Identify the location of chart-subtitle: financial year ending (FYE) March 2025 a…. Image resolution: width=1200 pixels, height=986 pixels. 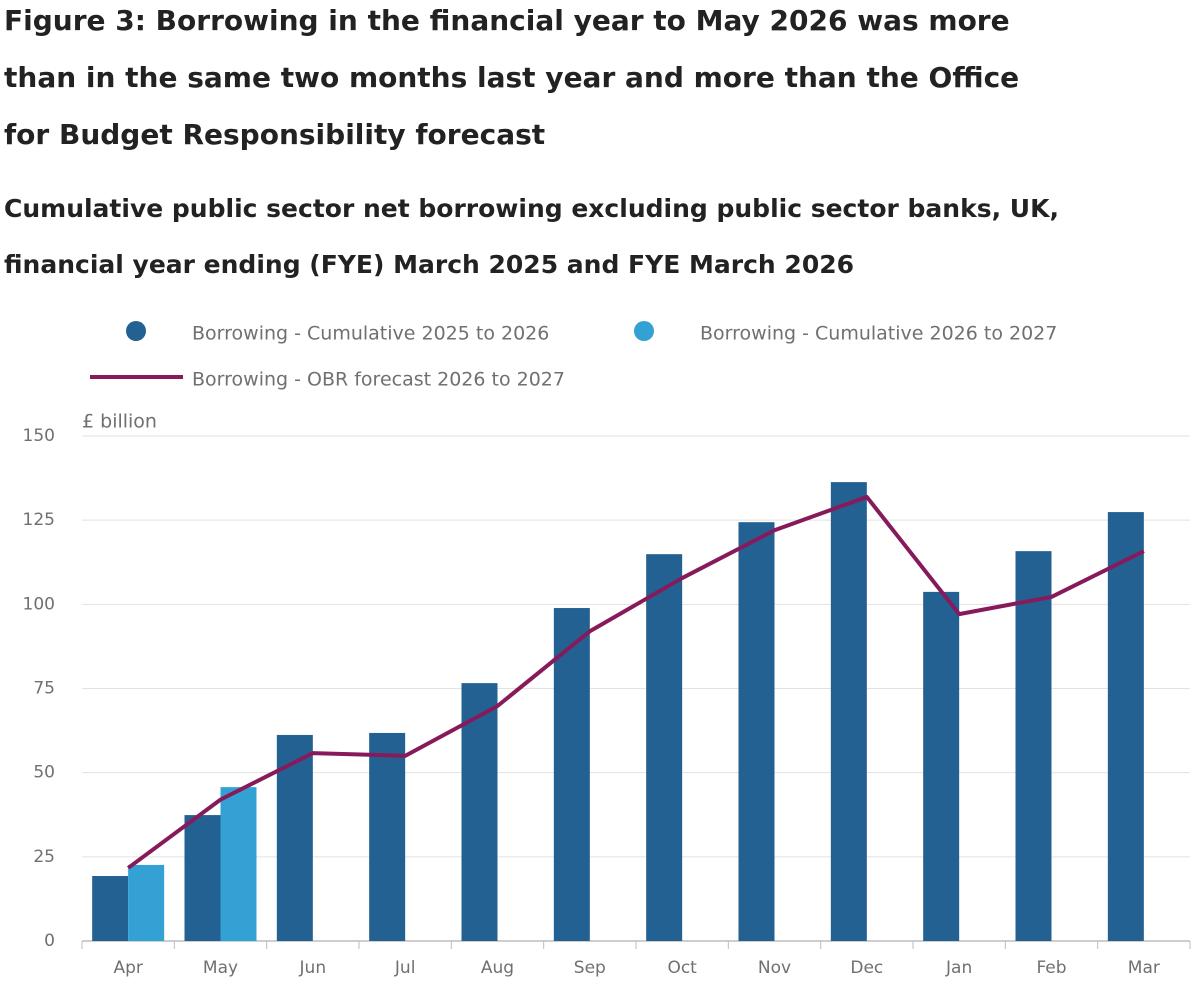
(429, 264).